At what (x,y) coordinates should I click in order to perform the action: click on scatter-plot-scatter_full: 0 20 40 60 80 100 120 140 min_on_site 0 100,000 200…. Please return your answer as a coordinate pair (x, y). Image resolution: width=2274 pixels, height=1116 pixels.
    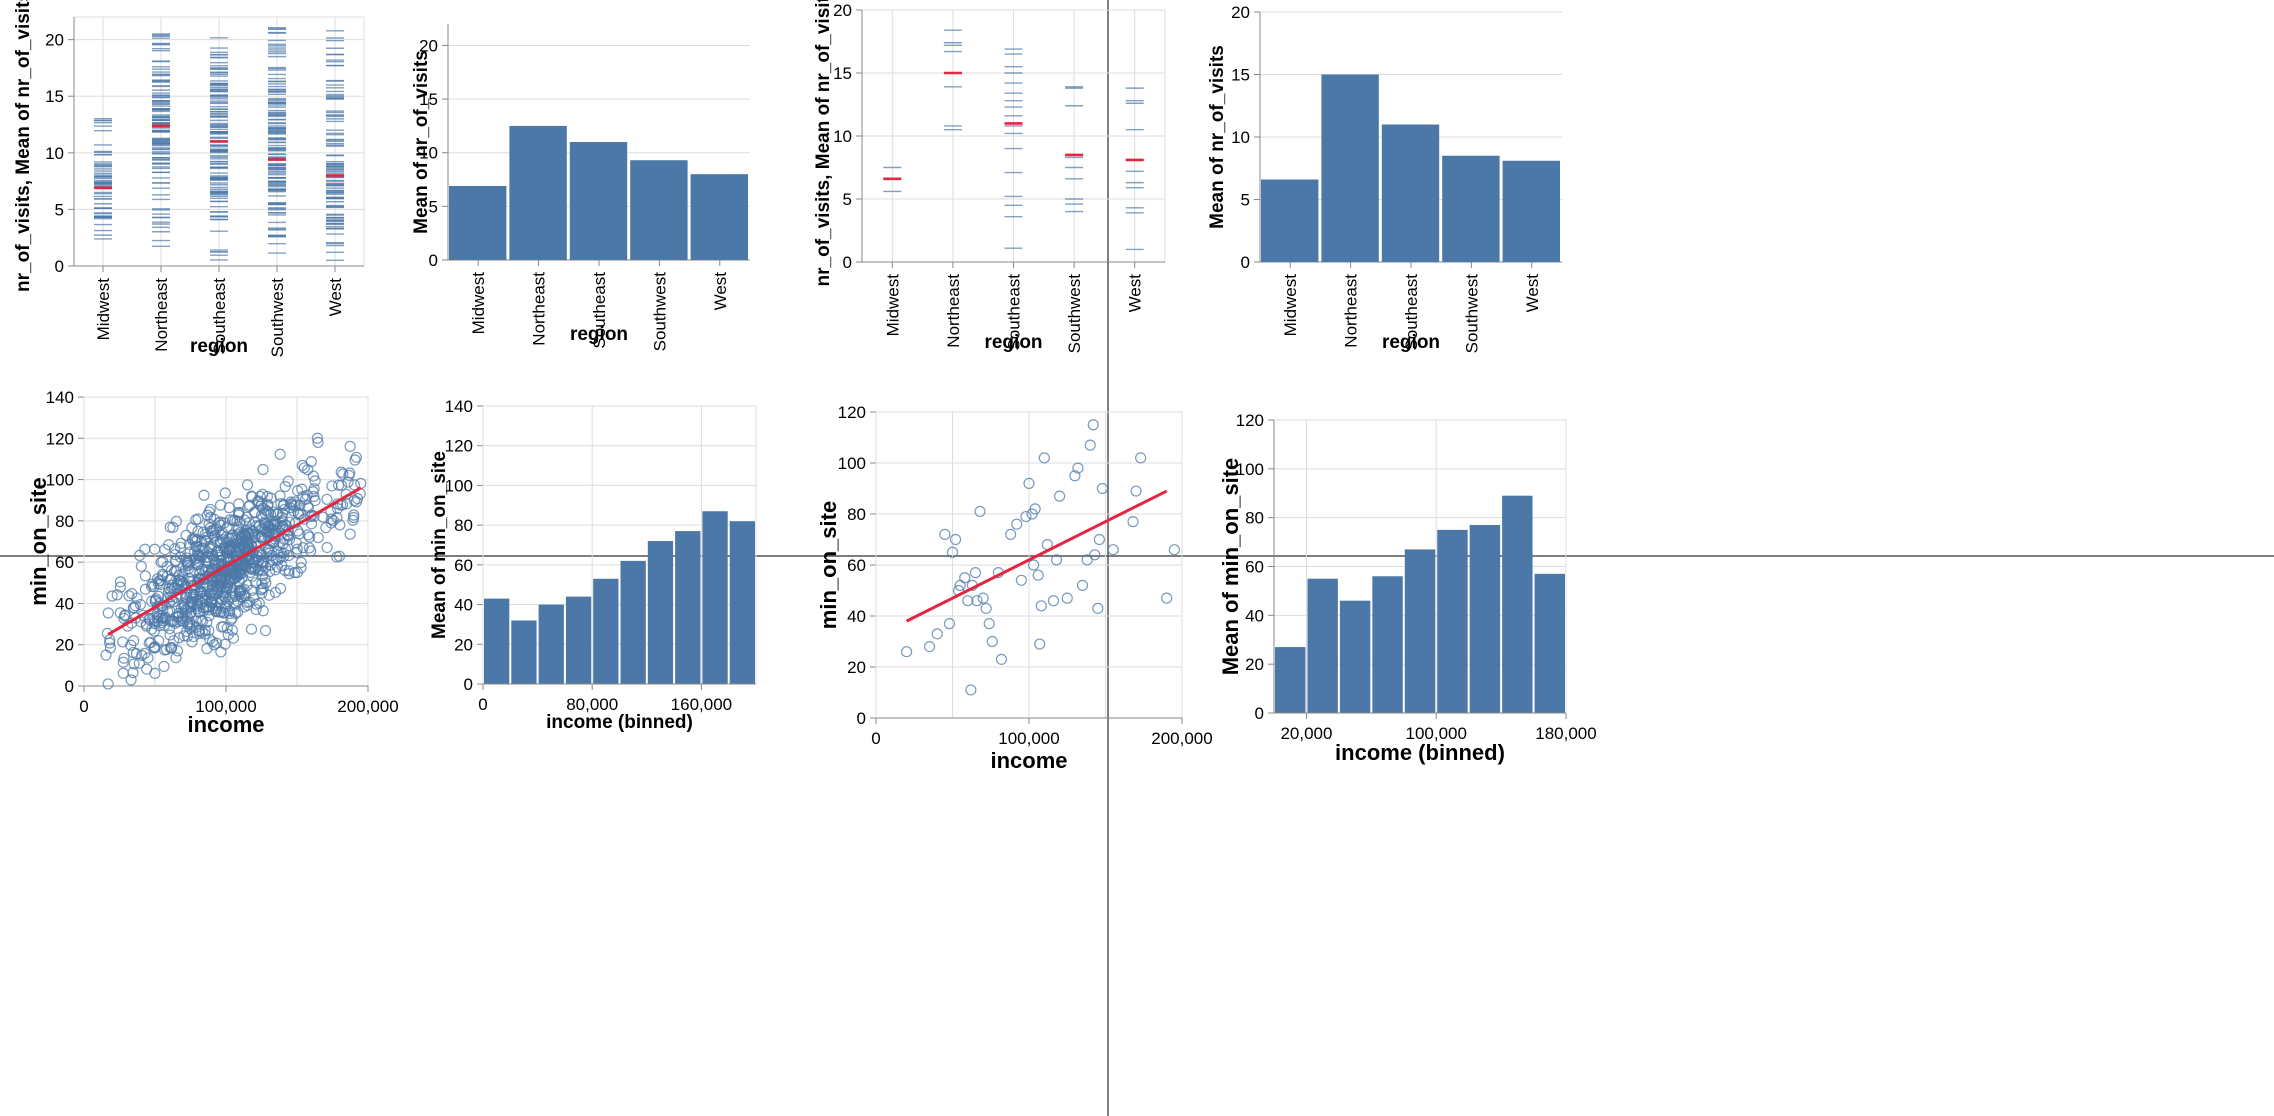
    Looking at the image, I should click on (212, 562).